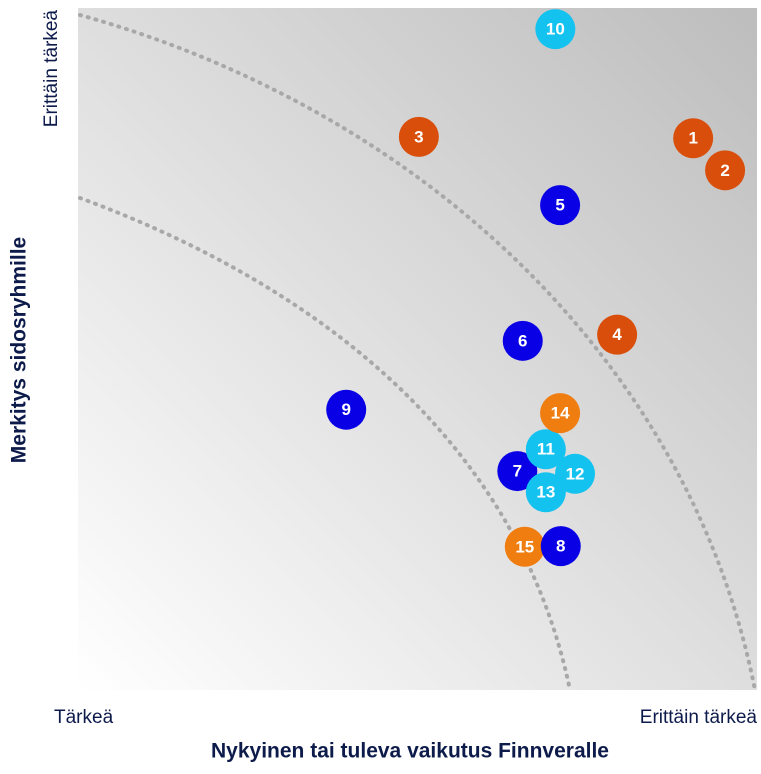 The height and width of the screenshot is (774, 761). I want to click on point-label: 9, so click(345, 409).